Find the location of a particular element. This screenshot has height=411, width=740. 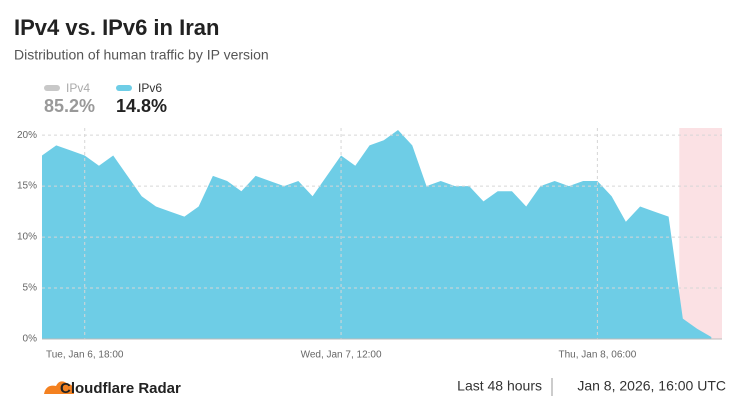

y-tick-label: 5% is located at coordinates (30, 288).